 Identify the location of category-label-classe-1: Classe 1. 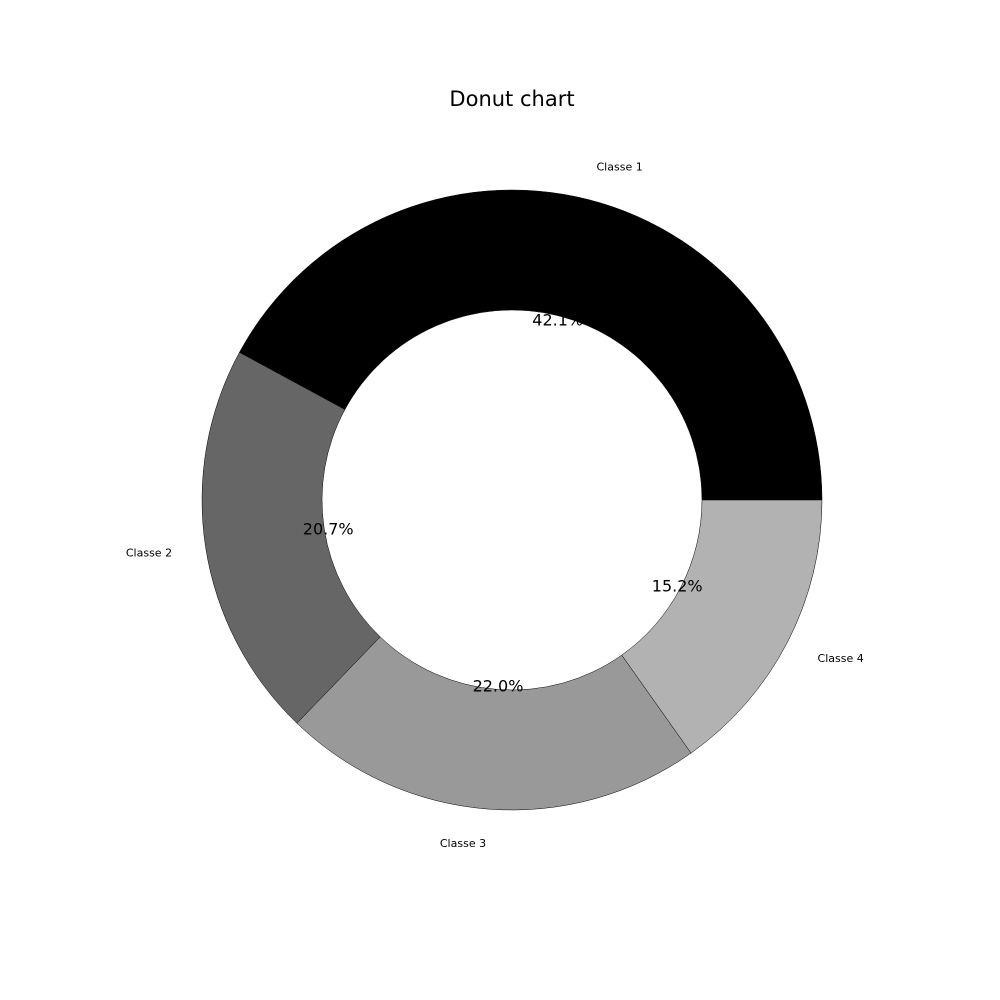
(620, 167).